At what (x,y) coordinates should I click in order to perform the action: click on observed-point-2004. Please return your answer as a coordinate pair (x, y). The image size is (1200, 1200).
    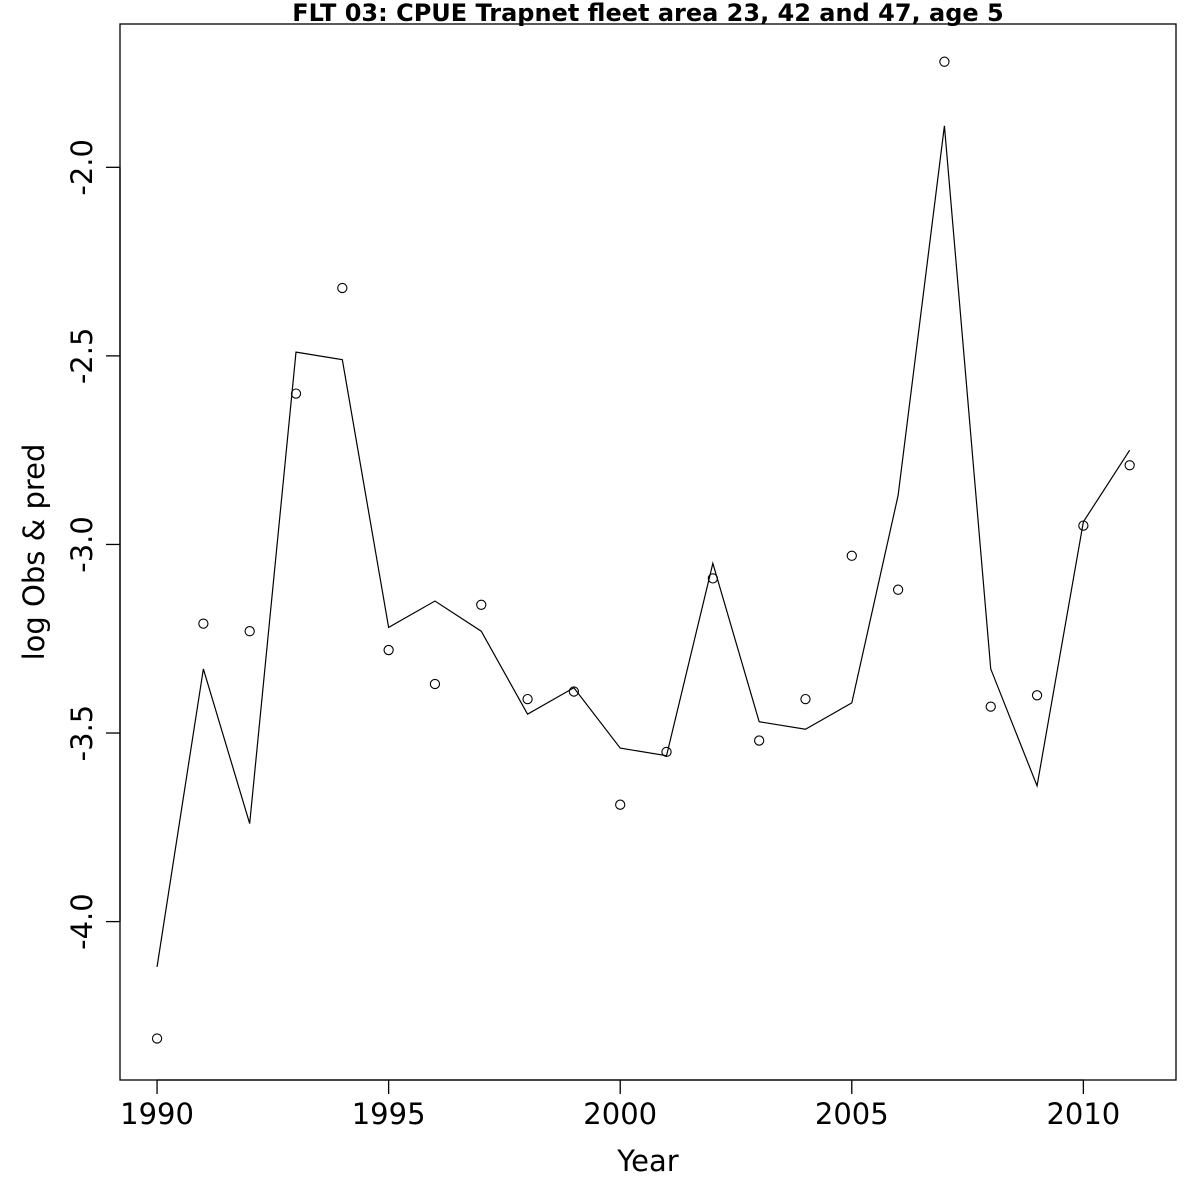
    Looking at the image, I should click on (805, 699).